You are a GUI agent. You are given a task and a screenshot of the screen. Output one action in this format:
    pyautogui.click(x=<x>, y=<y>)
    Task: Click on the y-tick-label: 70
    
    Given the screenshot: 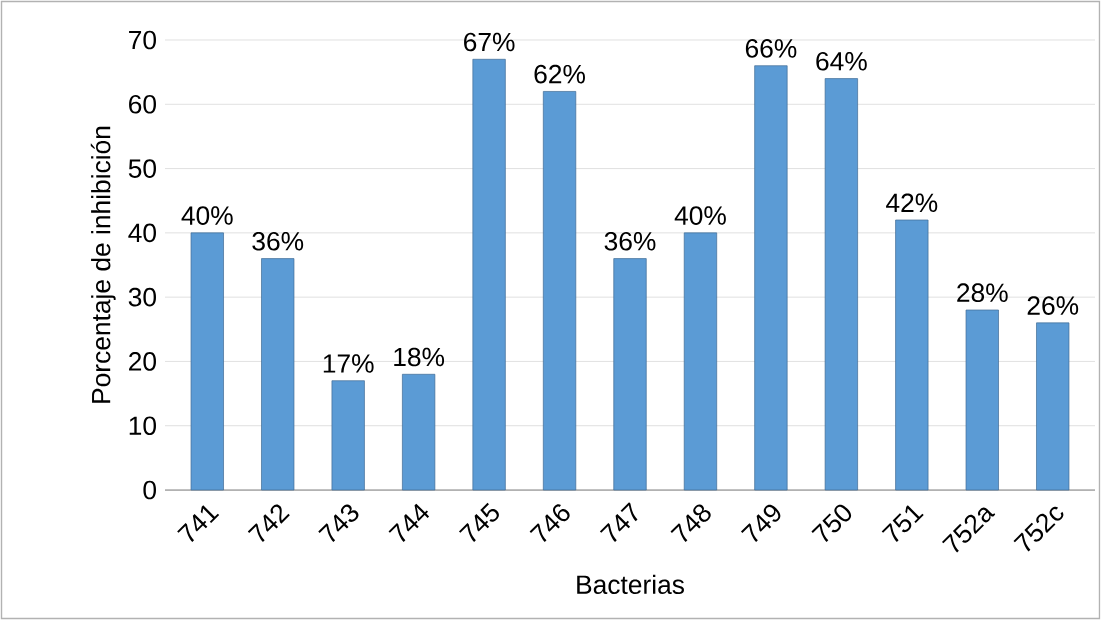 What is the action you would take?
    pyautogui.click(x=142, y=40)
    